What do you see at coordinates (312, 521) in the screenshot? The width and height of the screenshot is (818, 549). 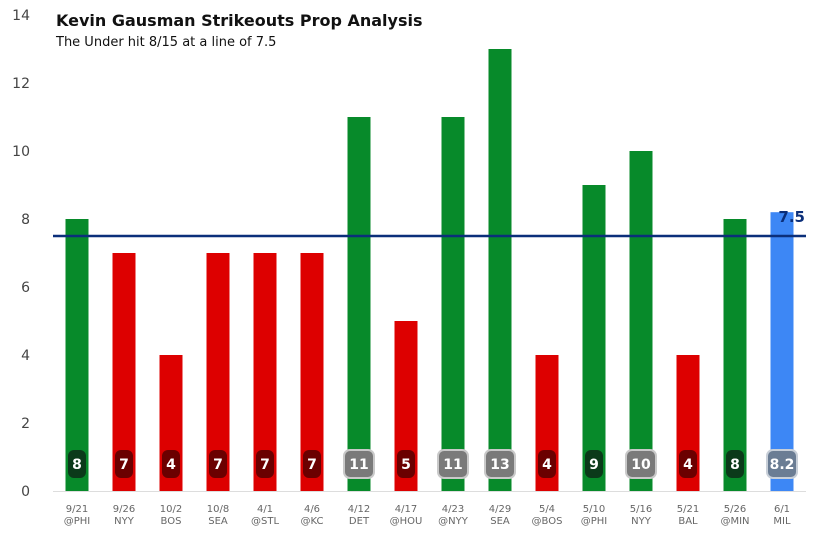 I see `x-tick-opponent: @KC` at bounding box center [312, 521].